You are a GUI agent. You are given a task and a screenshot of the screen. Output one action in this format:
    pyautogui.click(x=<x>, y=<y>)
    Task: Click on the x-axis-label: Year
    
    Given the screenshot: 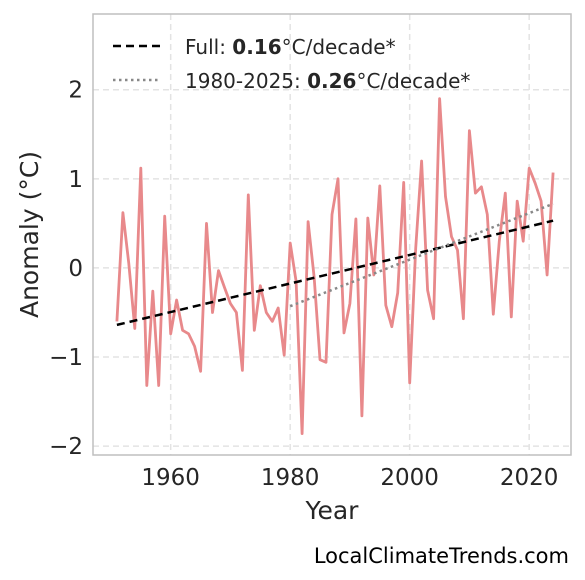 What is the action you would take?
    pyautogui.click(x=332, y=510)
    